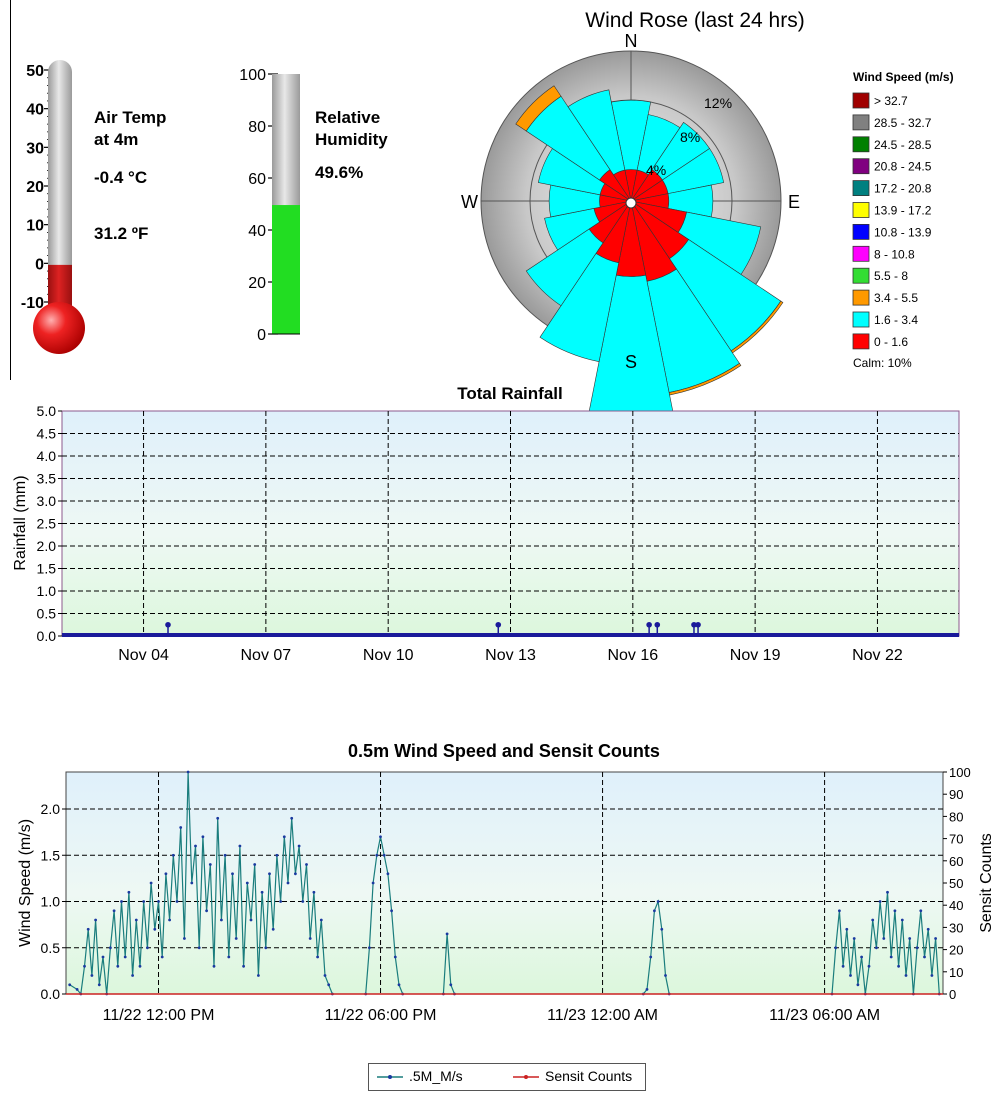 The width and height of the screenshot is (994, 1093). Describe the element at coordinates (894, 254) in the screenshot. I see `legend-entry-label: 8 - 10.8` at that location.